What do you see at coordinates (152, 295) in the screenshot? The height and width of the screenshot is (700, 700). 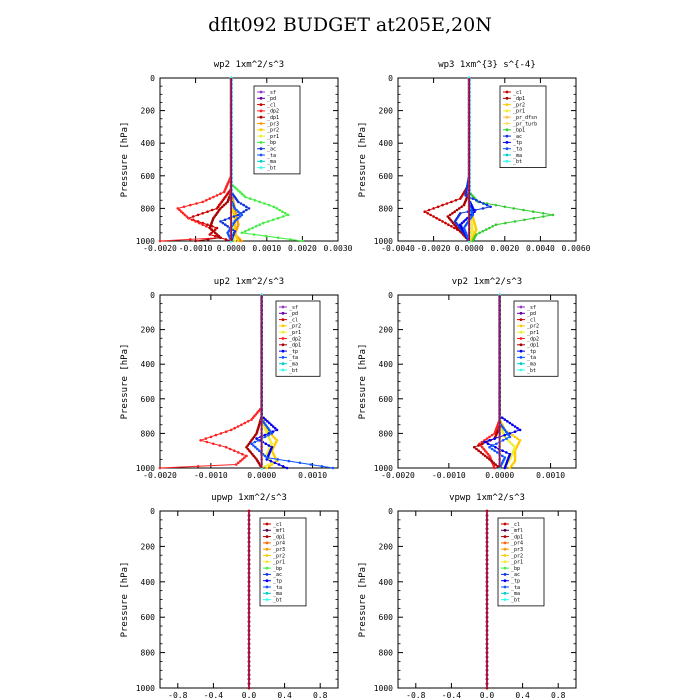 I see `up2-ytick-label: 0` at bounding box center [152, 295].